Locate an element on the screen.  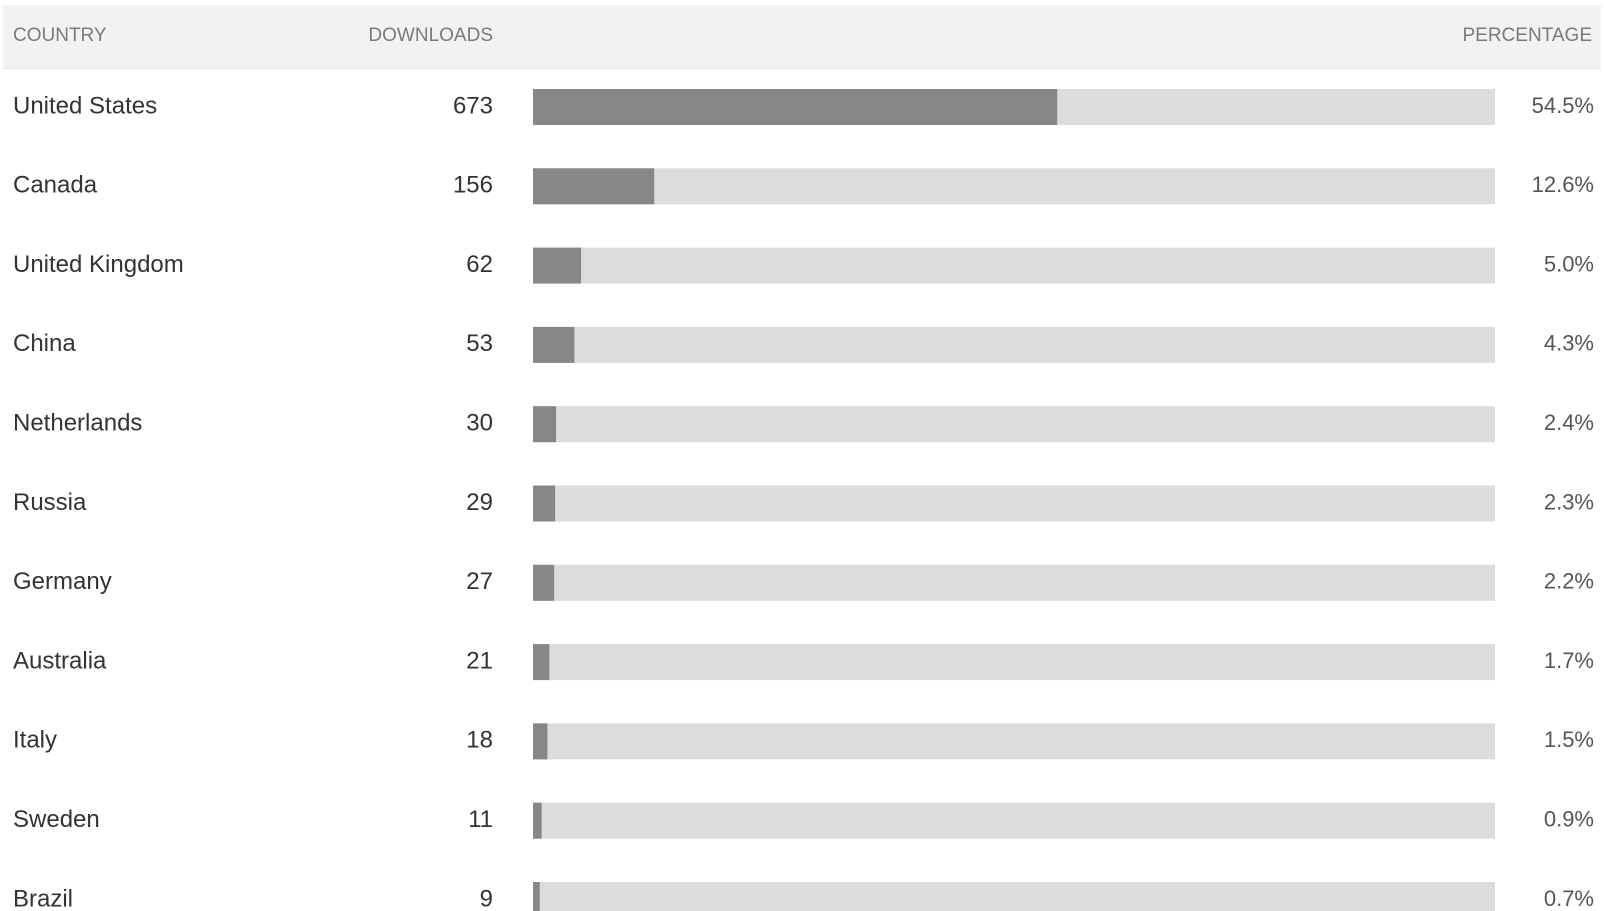
downloads: 11 is located at coordinates (480, 819).